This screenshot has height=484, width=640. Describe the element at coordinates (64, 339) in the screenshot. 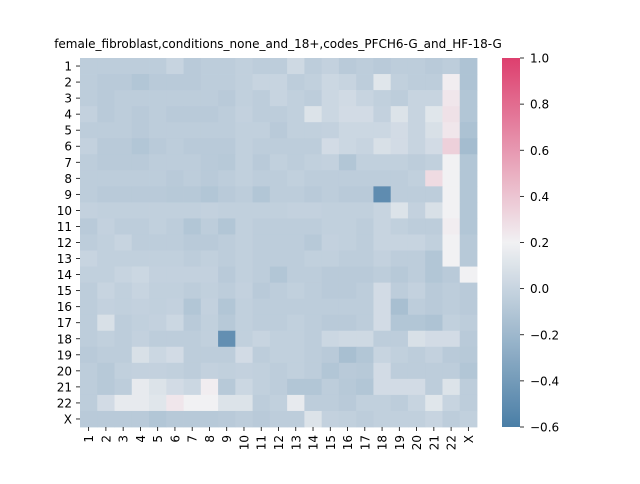

I see `row-label: 18` at that location.